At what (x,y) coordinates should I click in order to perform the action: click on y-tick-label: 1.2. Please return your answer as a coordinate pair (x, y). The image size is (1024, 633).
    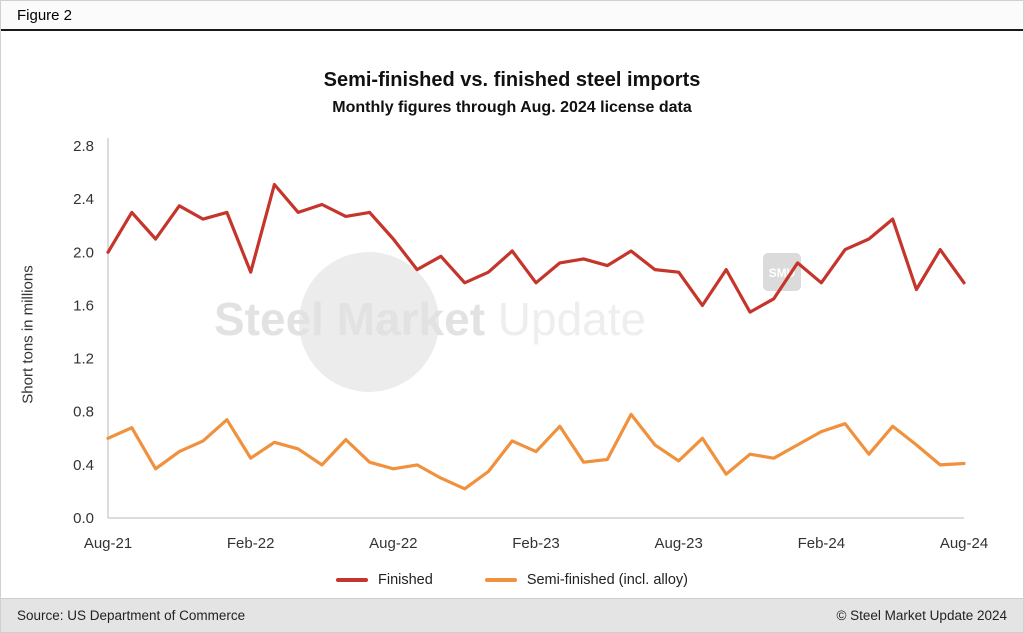
    Looking at the image, I should click on (83, 359).